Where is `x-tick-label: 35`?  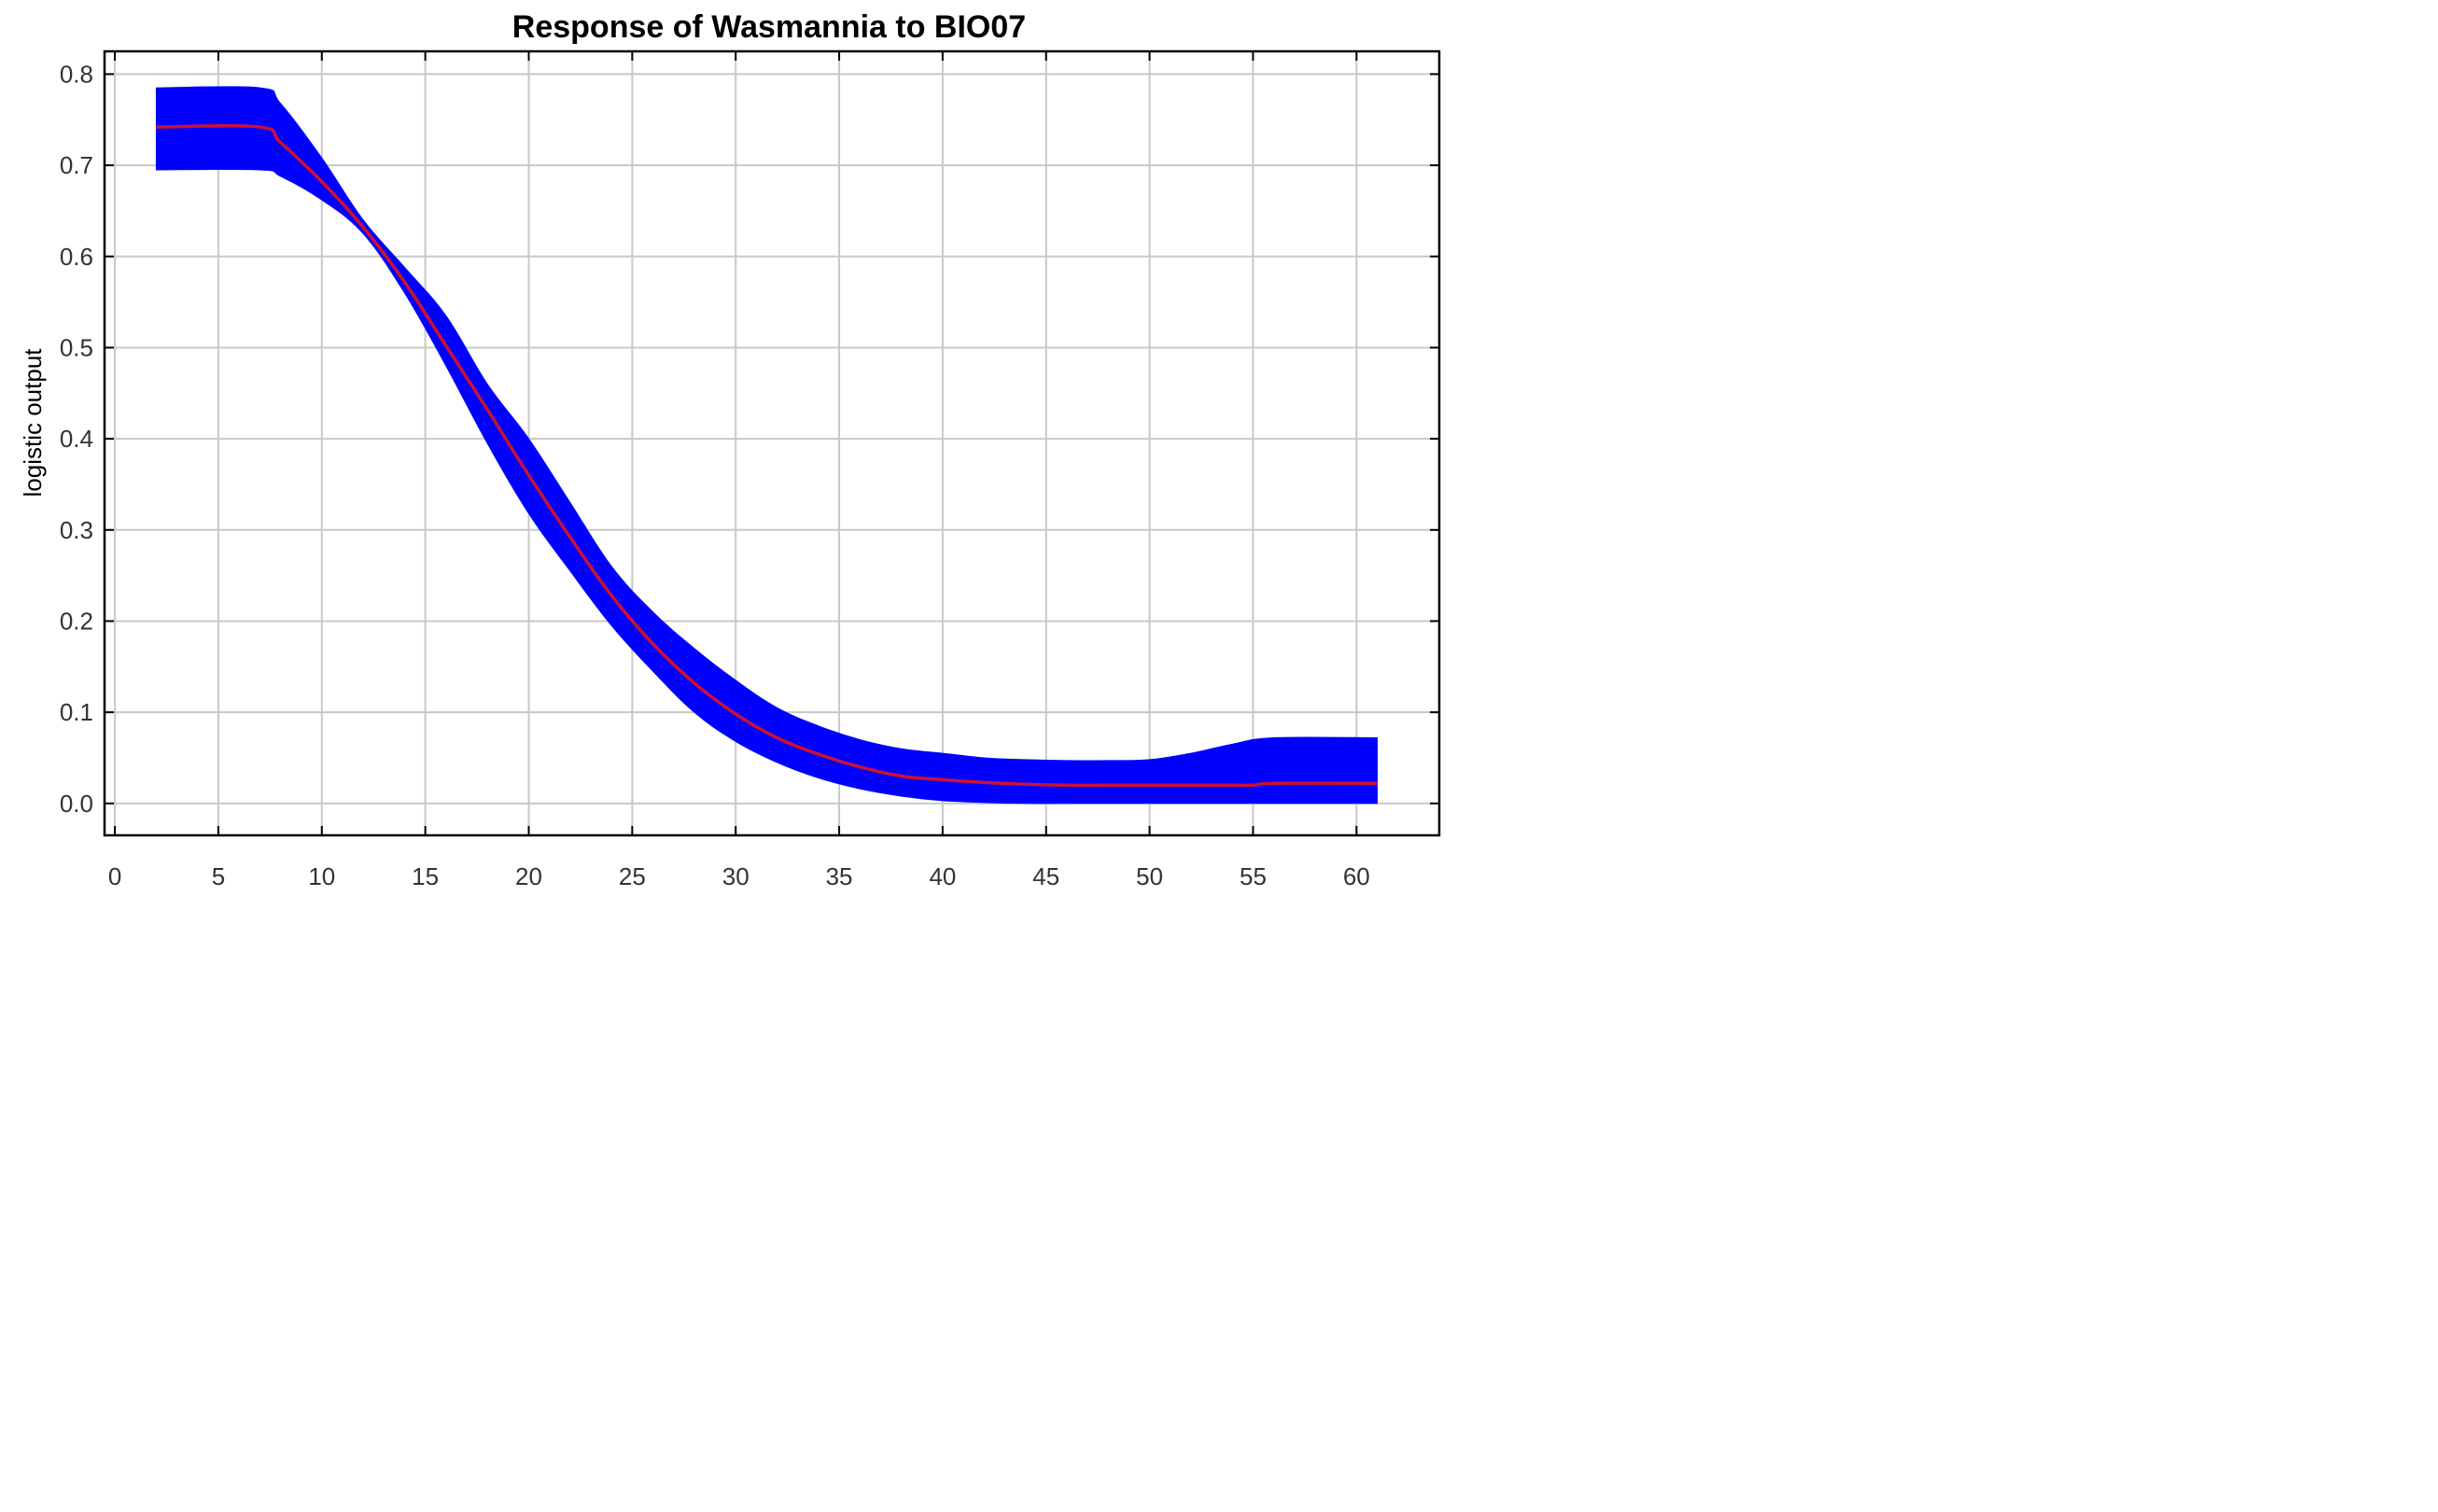 x-tick-label: 35 is located at coordinates (839, 876).